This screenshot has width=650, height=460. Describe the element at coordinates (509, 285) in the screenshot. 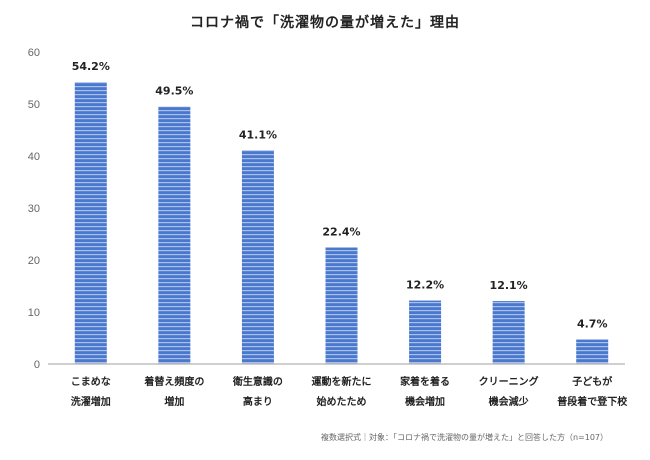

I see `data-label: 12.1%` at that location.